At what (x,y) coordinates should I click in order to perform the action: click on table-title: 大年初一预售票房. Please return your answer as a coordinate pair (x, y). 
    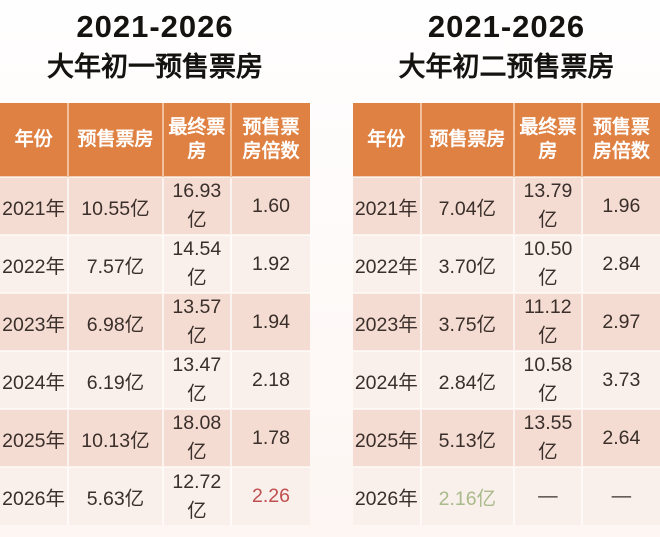
    Looking at the image, I should click on (155, 66).